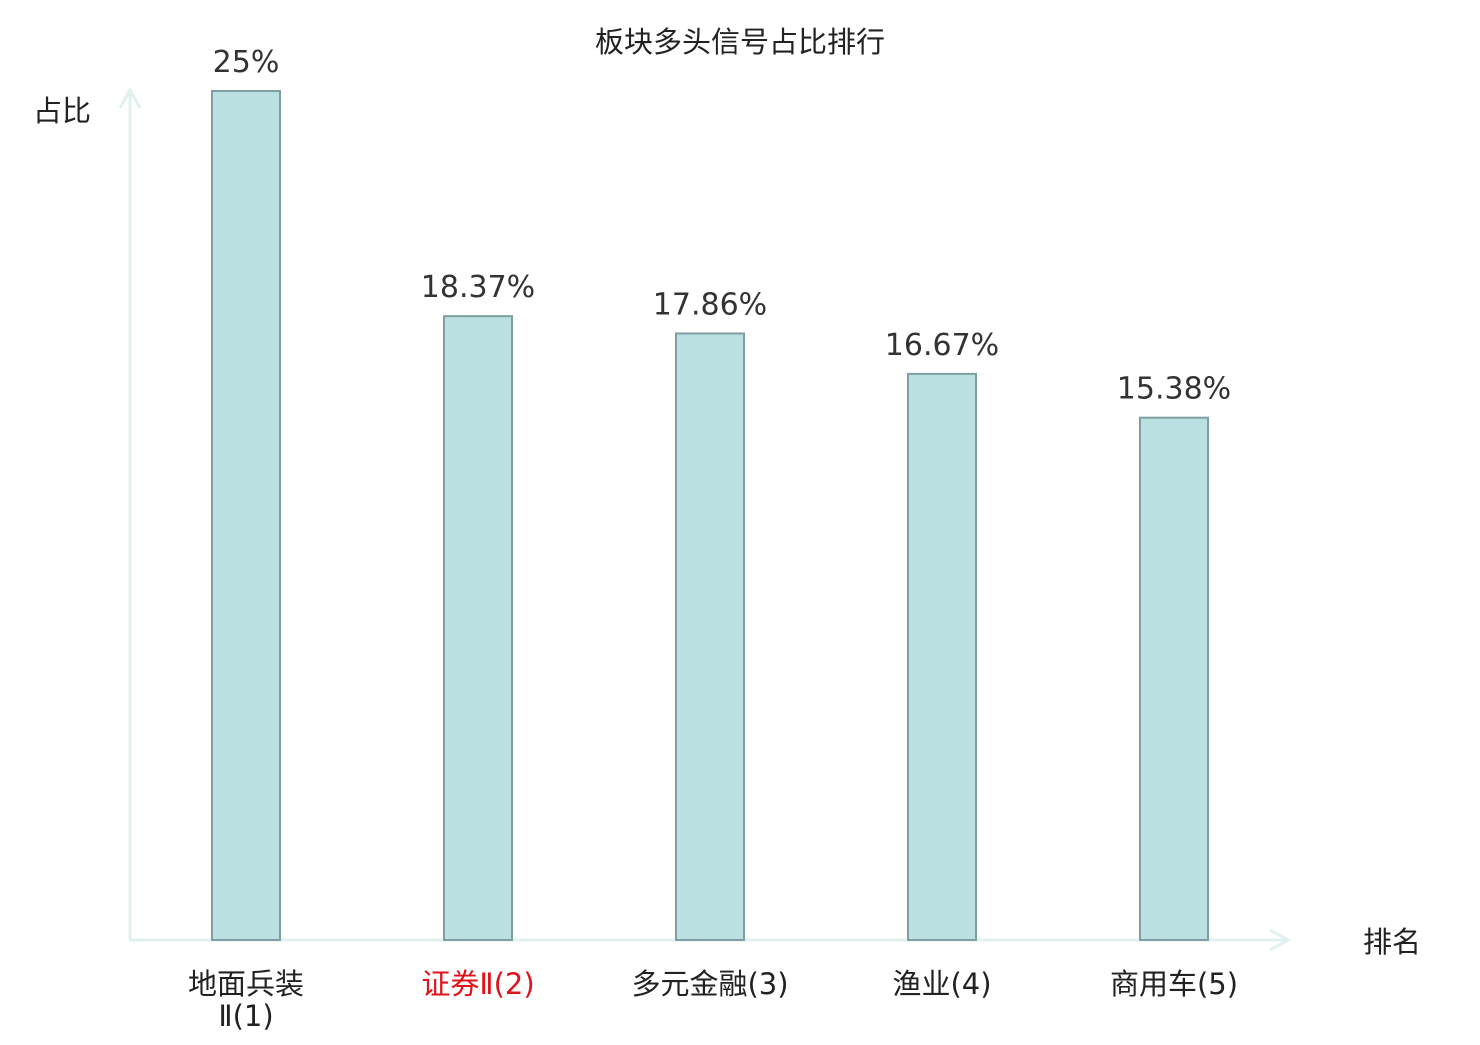 The image size is (1480, 1045). Describe the element at coordinates (245, 1016) in the screenshot. I see `category-tick-label: Ⅱ(1)` at that location.